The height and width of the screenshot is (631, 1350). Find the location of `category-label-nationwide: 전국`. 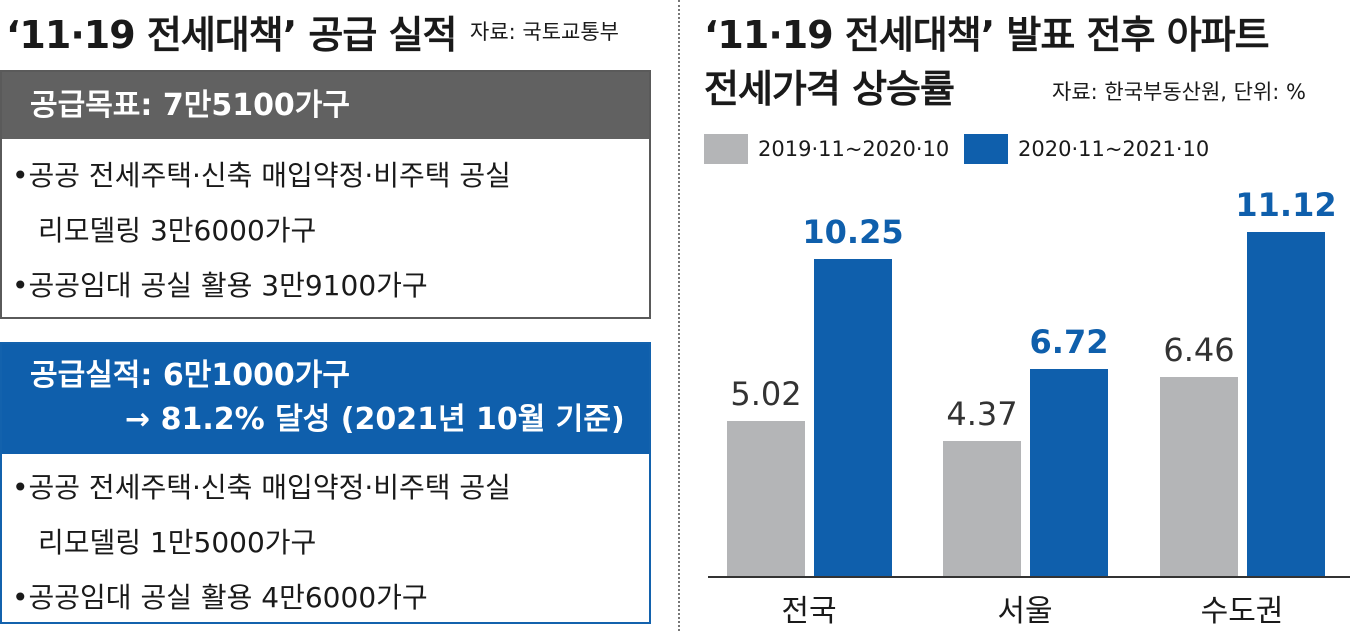

category-label-nationwide: 전국 is located at coordinates (809, 611).